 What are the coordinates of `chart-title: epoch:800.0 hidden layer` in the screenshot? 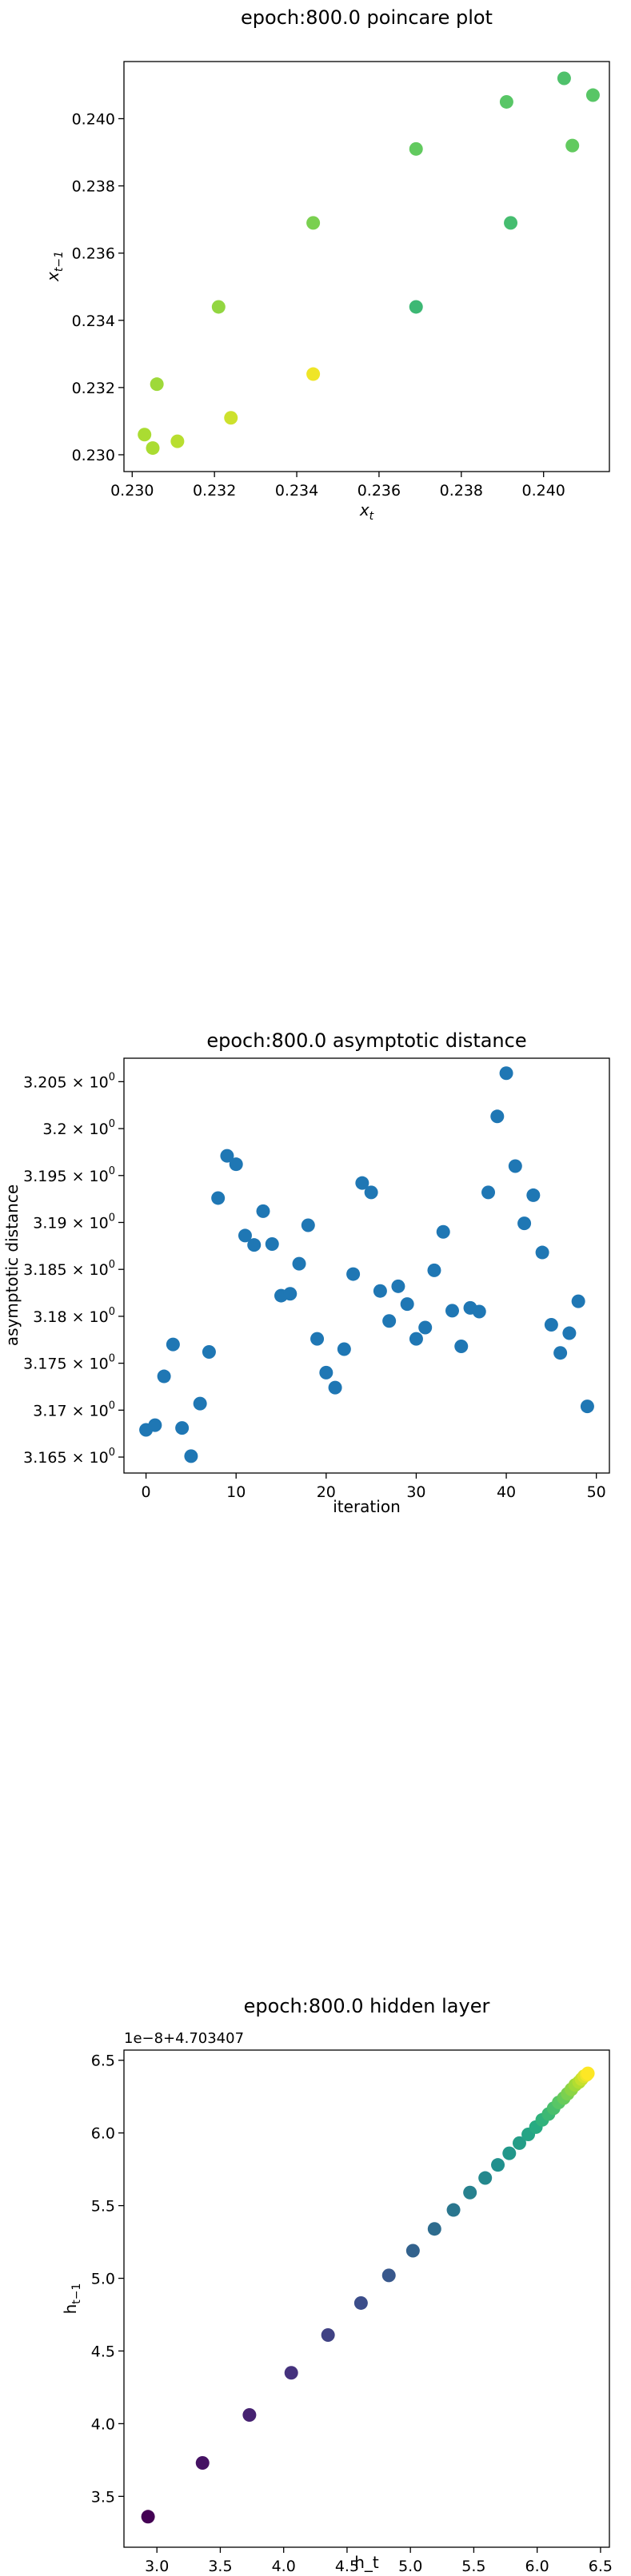 It's located at (367, 2006).